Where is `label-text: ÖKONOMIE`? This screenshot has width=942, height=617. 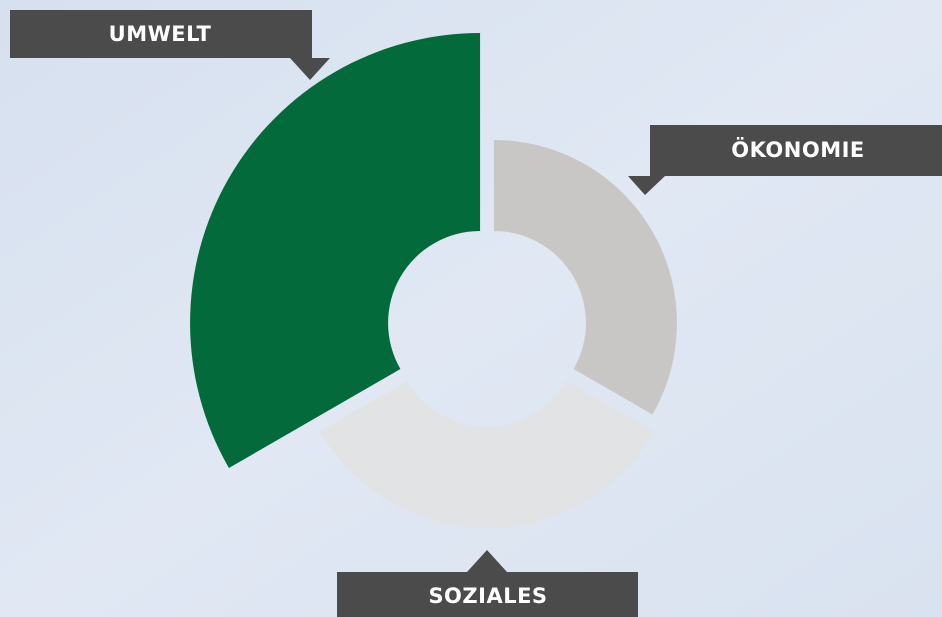 label-text: ÖKONOMIE is located at coordinates (798, 149).